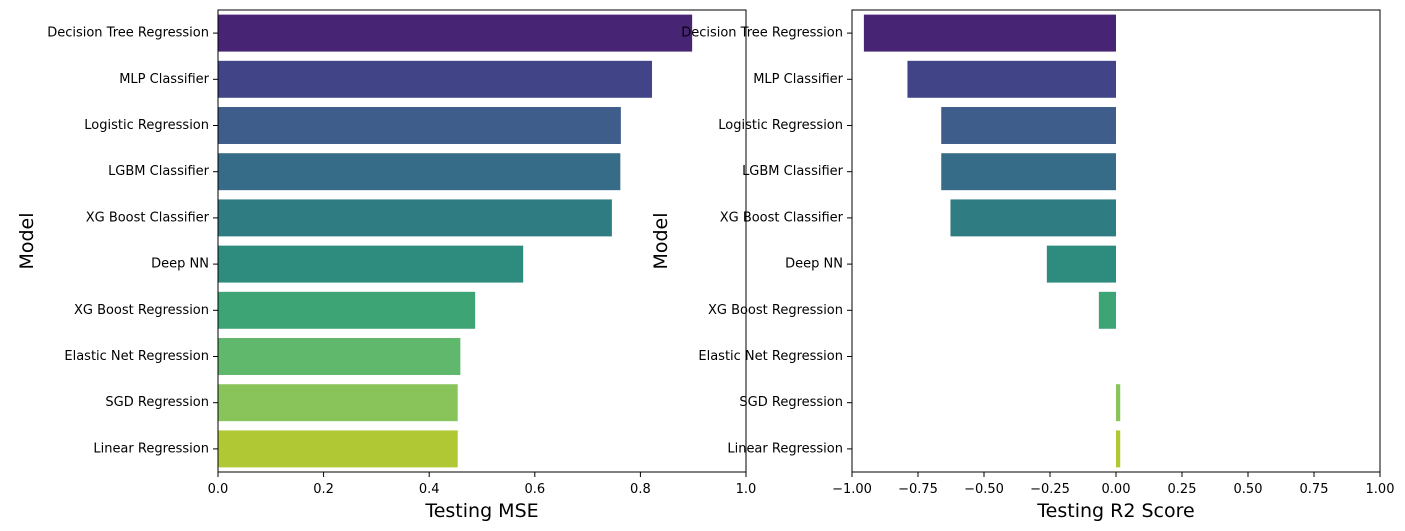 The image size is (1405, 531). I want to click on mse-x-axis-title: Testing MSE, so click(481, 511).